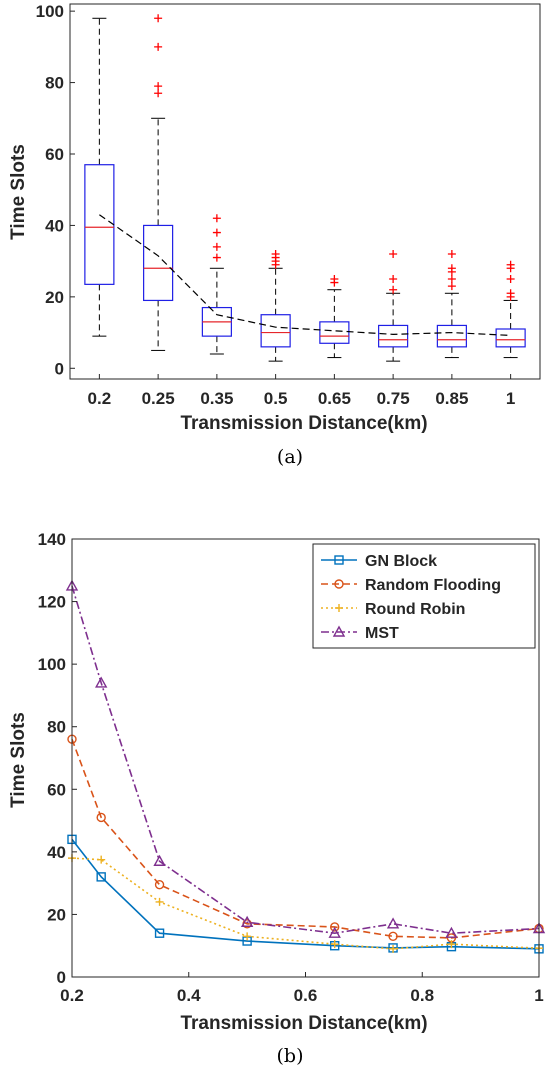  What do you see at coordinates (189, 995) in the screenshot?
I see `x-tick-label: 0.4` at bounding box center [189, 995].